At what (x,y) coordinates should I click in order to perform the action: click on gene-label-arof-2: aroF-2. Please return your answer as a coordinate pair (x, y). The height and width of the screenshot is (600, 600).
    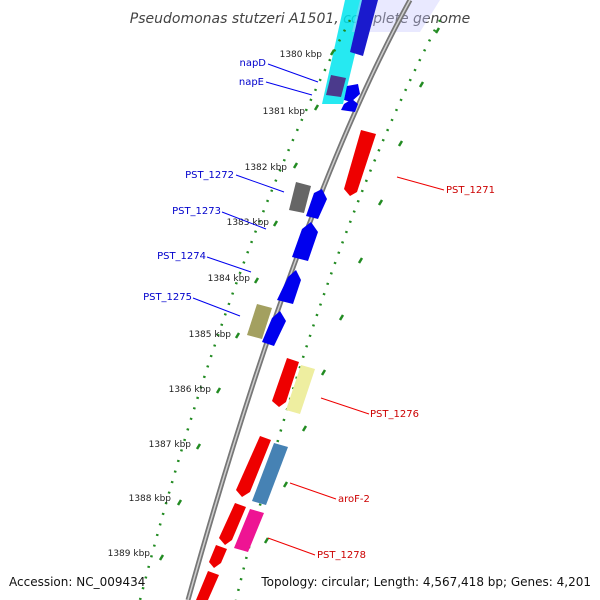
    Looking at the image, I should click on (354, 499).